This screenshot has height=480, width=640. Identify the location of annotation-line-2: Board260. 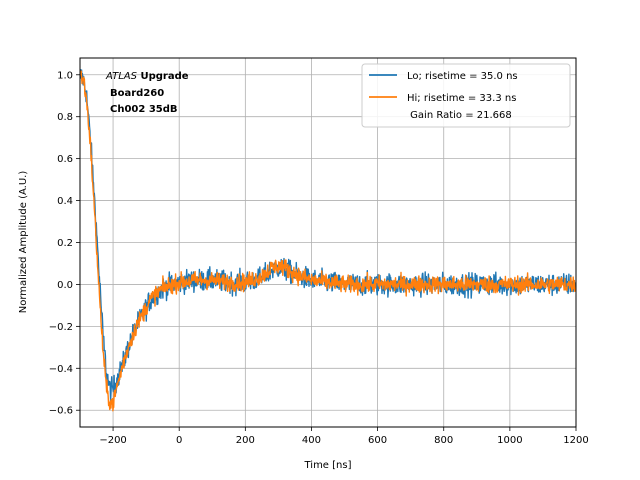
(137, 93).